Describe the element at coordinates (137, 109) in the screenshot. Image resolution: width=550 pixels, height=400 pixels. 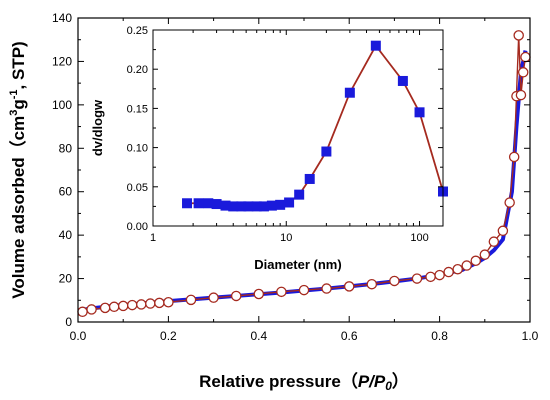
I see `inset-y-tick-label: 0.15` at that location.